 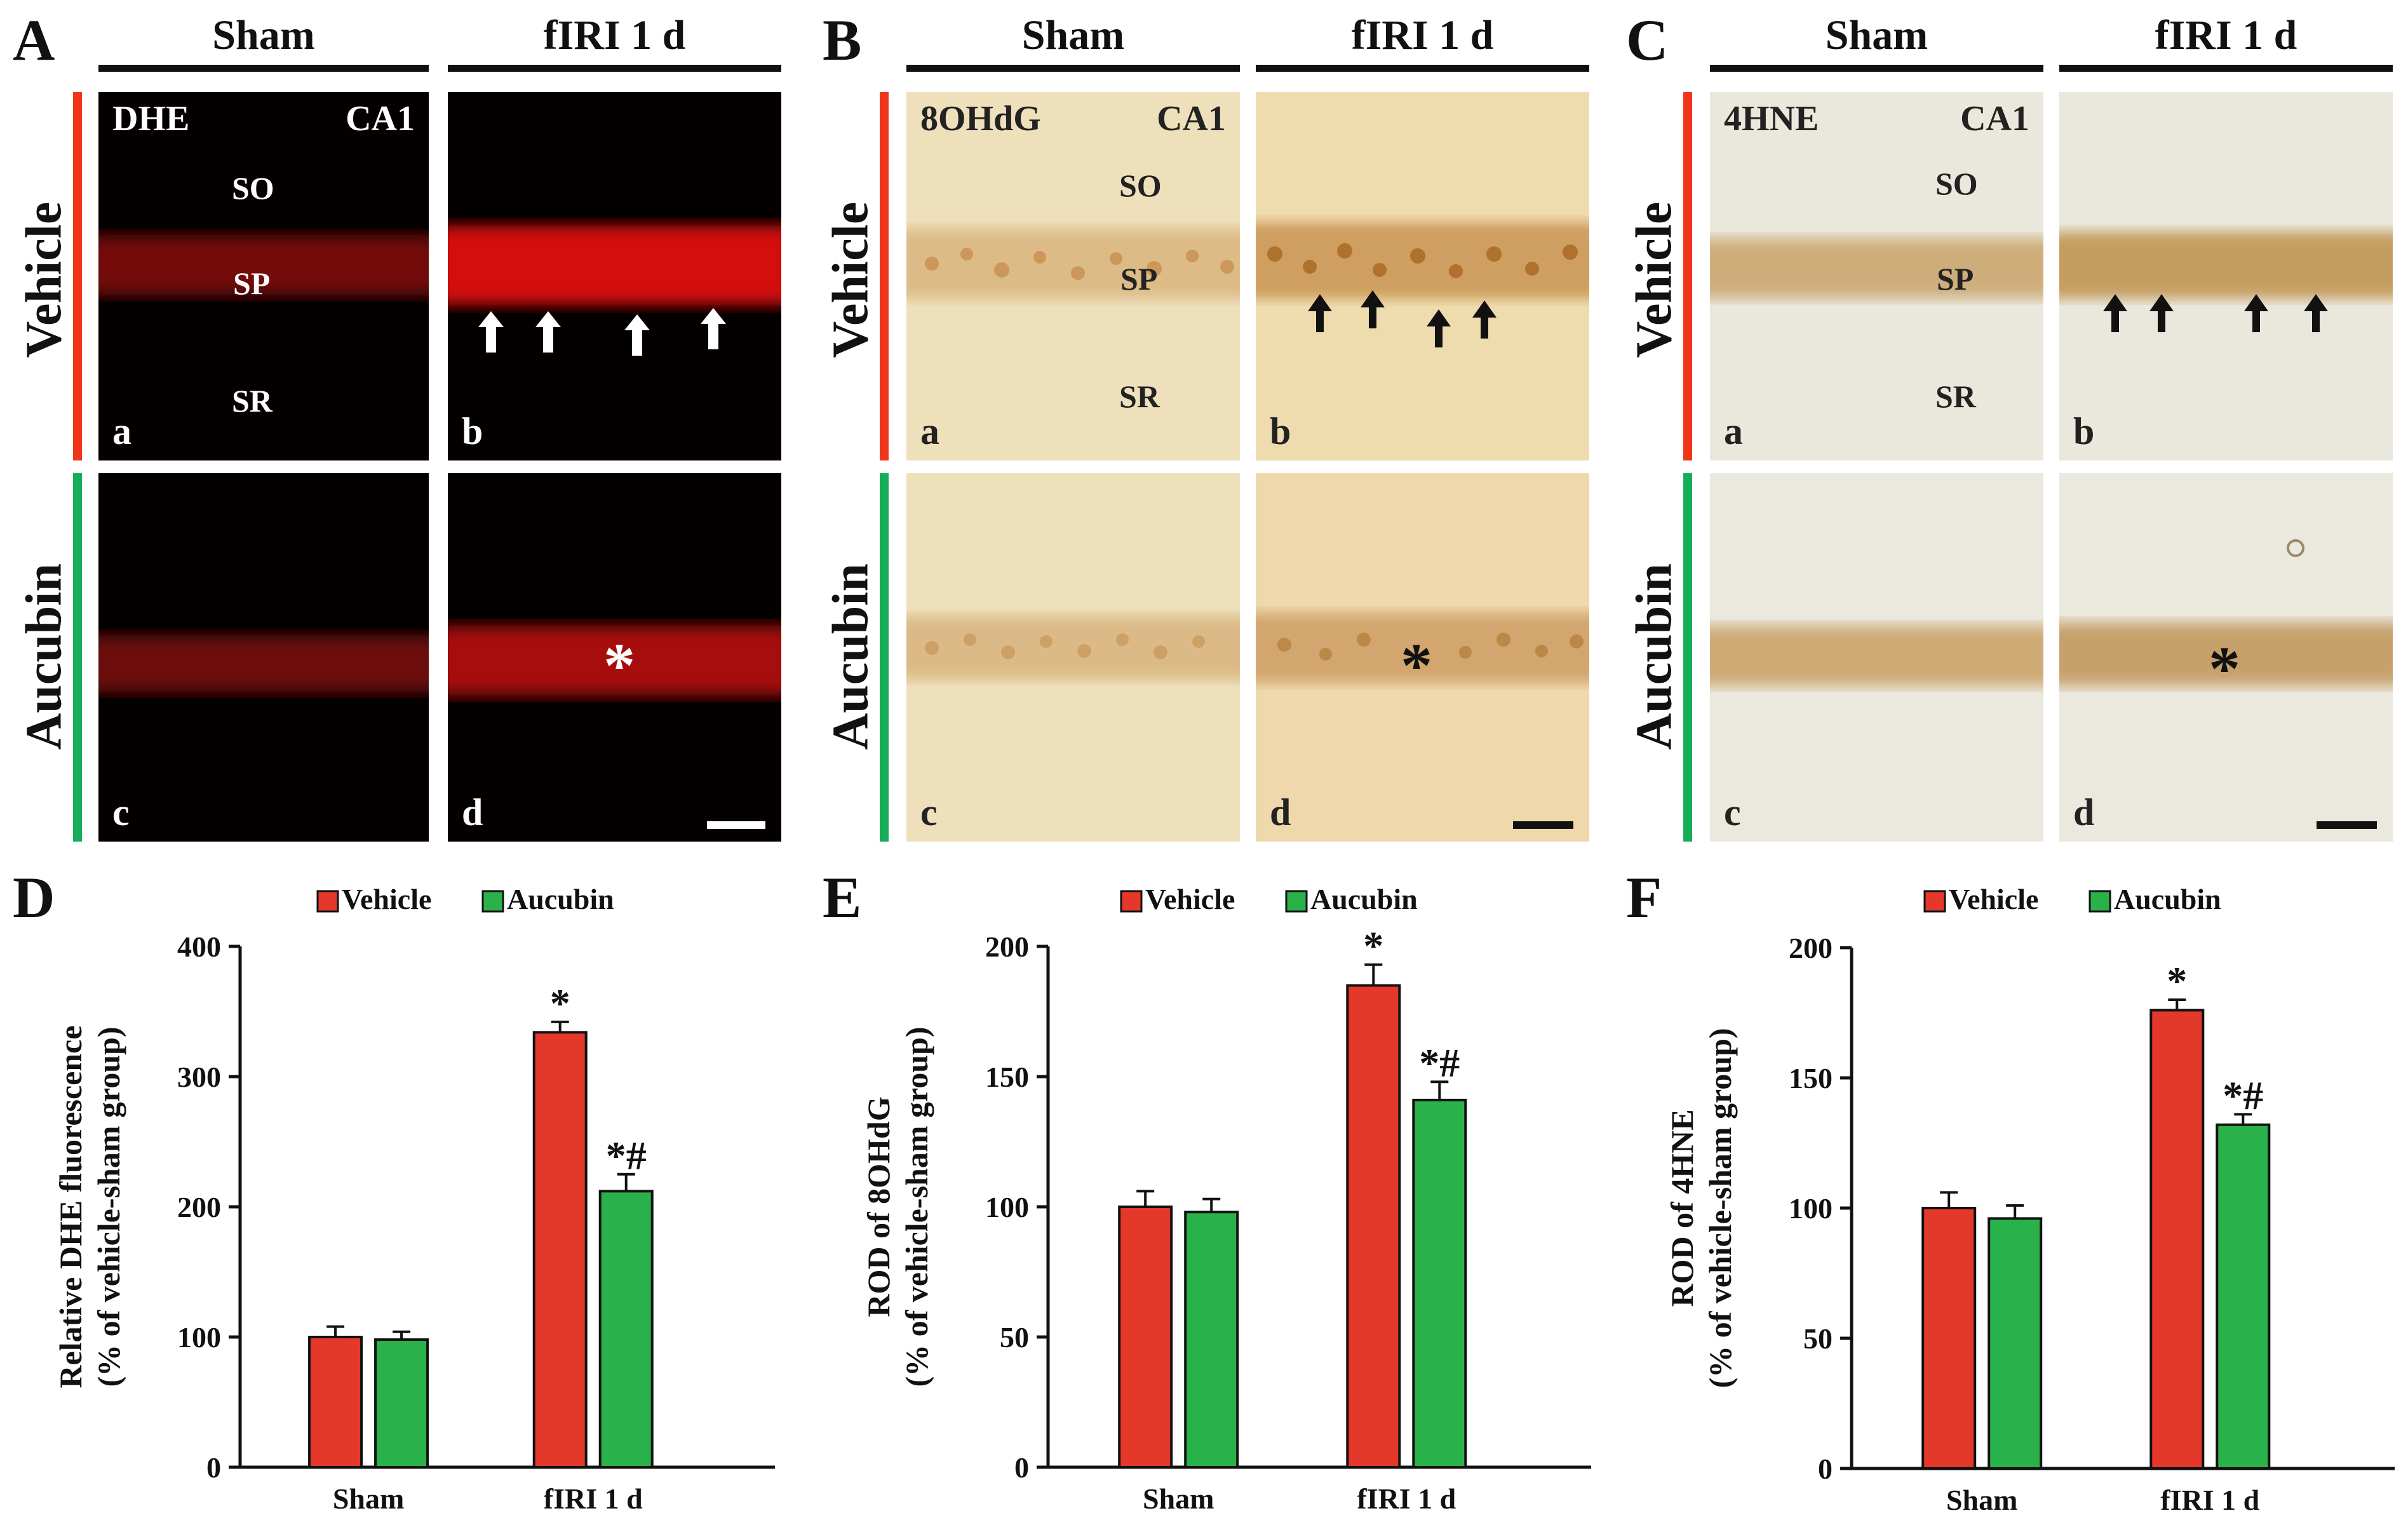 I want to click on panel-letter-f: F, so click(x=1644, y=897).